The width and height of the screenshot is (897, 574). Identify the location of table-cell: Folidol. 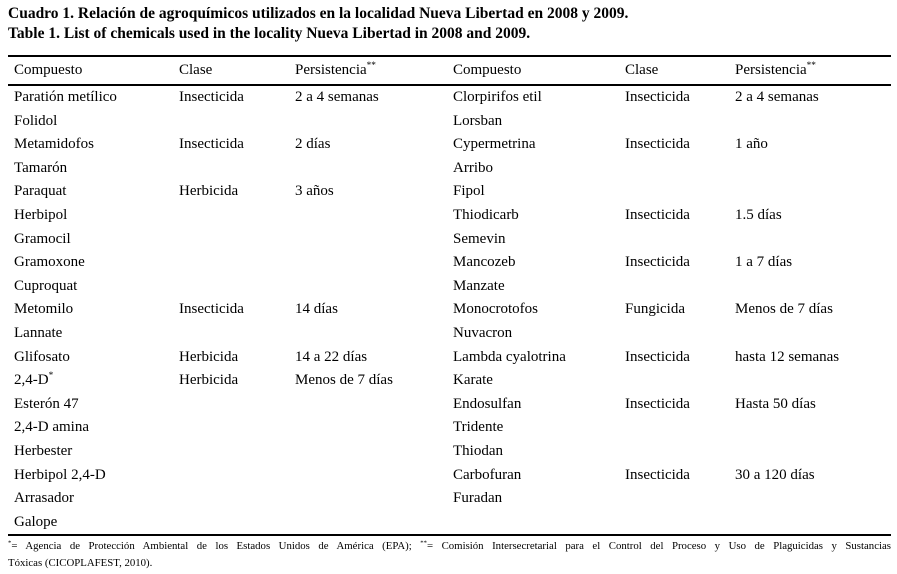
(36, 120).